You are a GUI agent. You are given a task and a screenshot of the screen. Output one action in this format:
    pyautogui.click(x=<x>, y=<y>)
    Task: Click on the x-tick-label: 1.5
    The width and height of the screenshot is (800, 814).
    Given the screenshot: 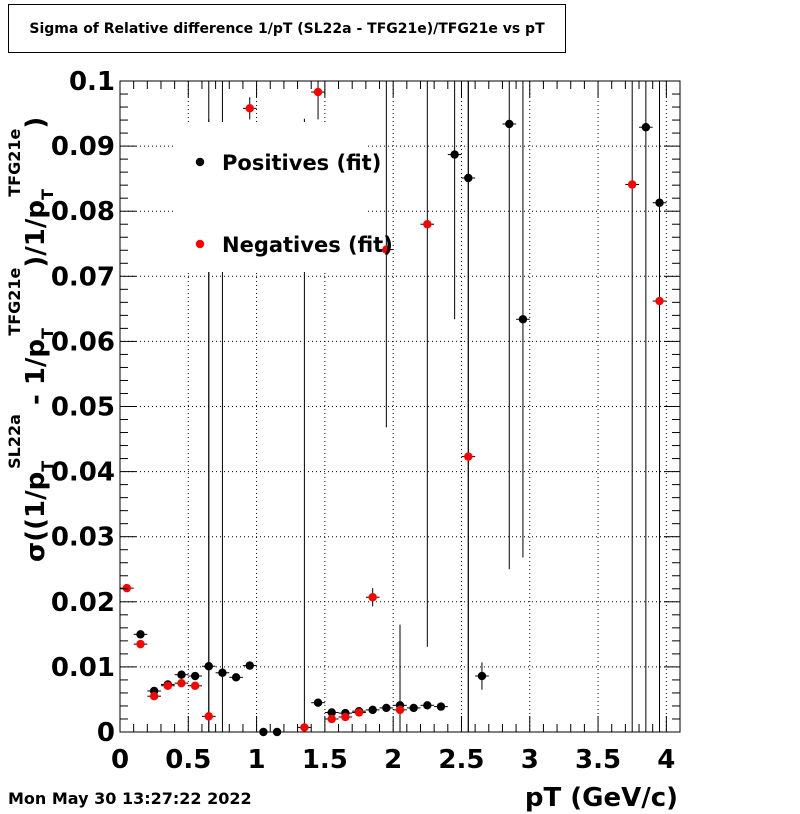 What is the action you would take?
    pyautogui.click(x=325, y=760)
    